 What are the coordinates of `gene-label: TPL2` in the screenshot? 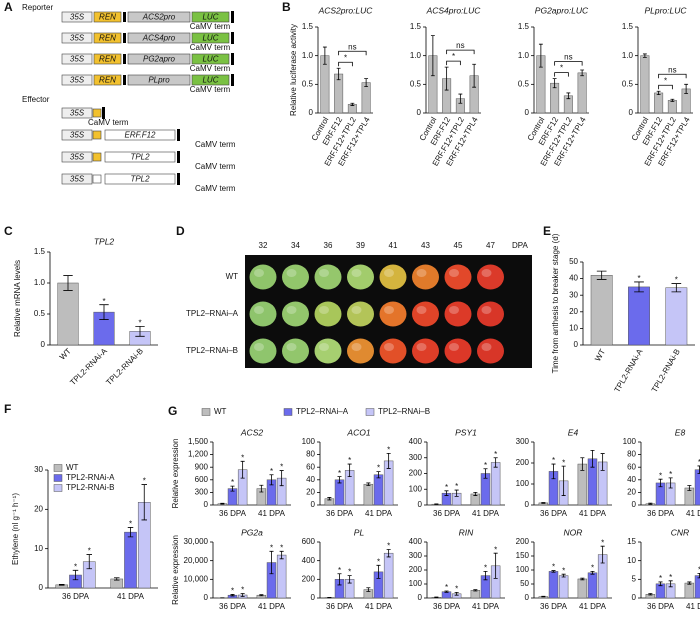 It's located at (140, 179).